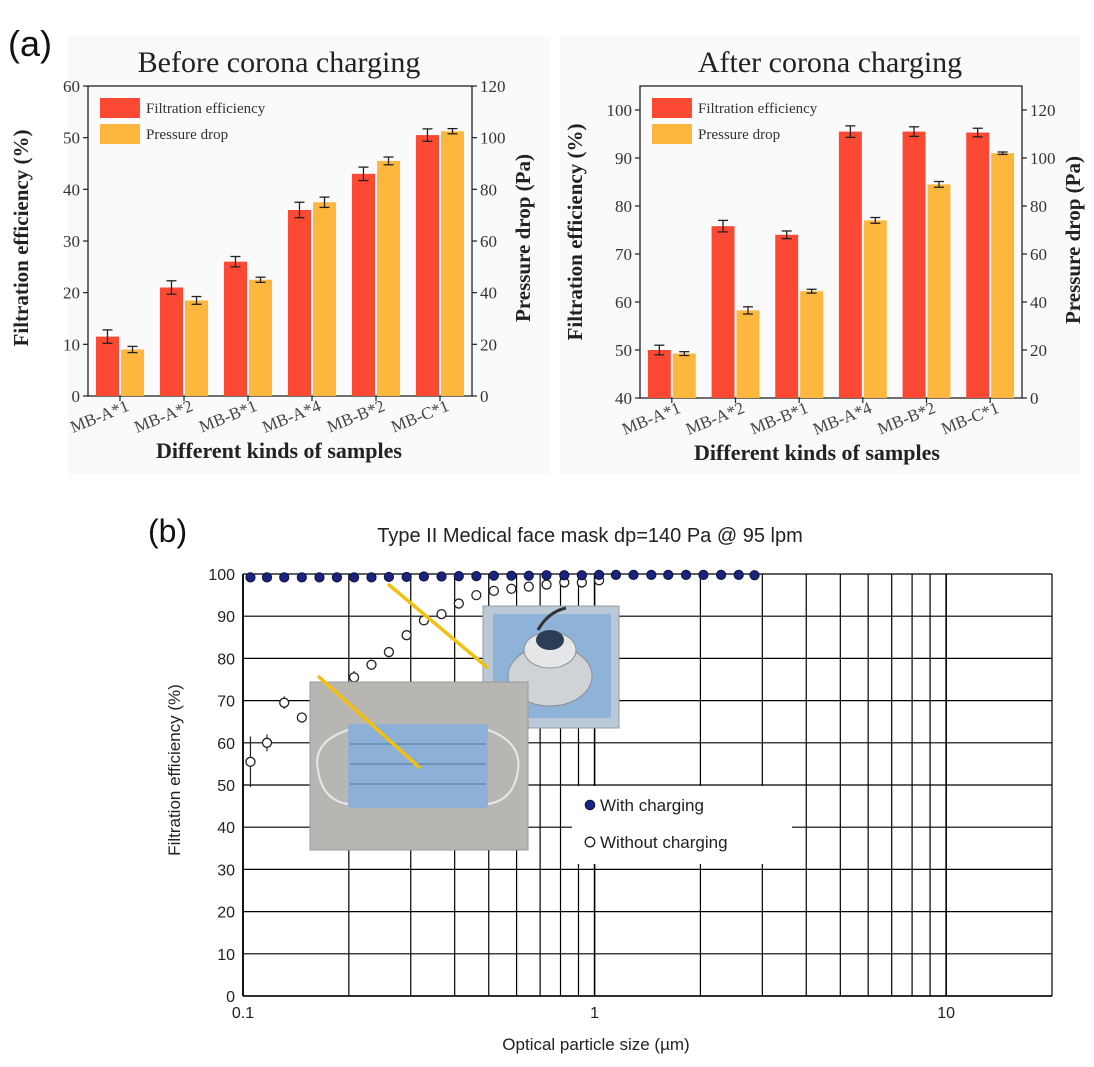 The height and width of the screenshot is (1067, 1094). I want to click on legend-label: With charging, so click(652, 805).